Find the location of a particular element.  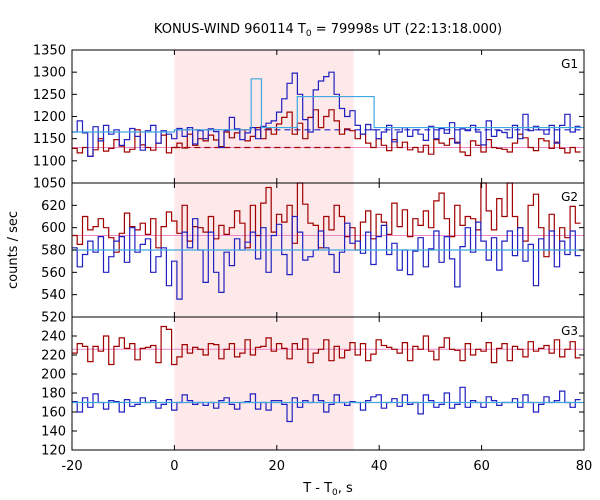

panel-label-g3: G3 is located at coordinates (569, 331).